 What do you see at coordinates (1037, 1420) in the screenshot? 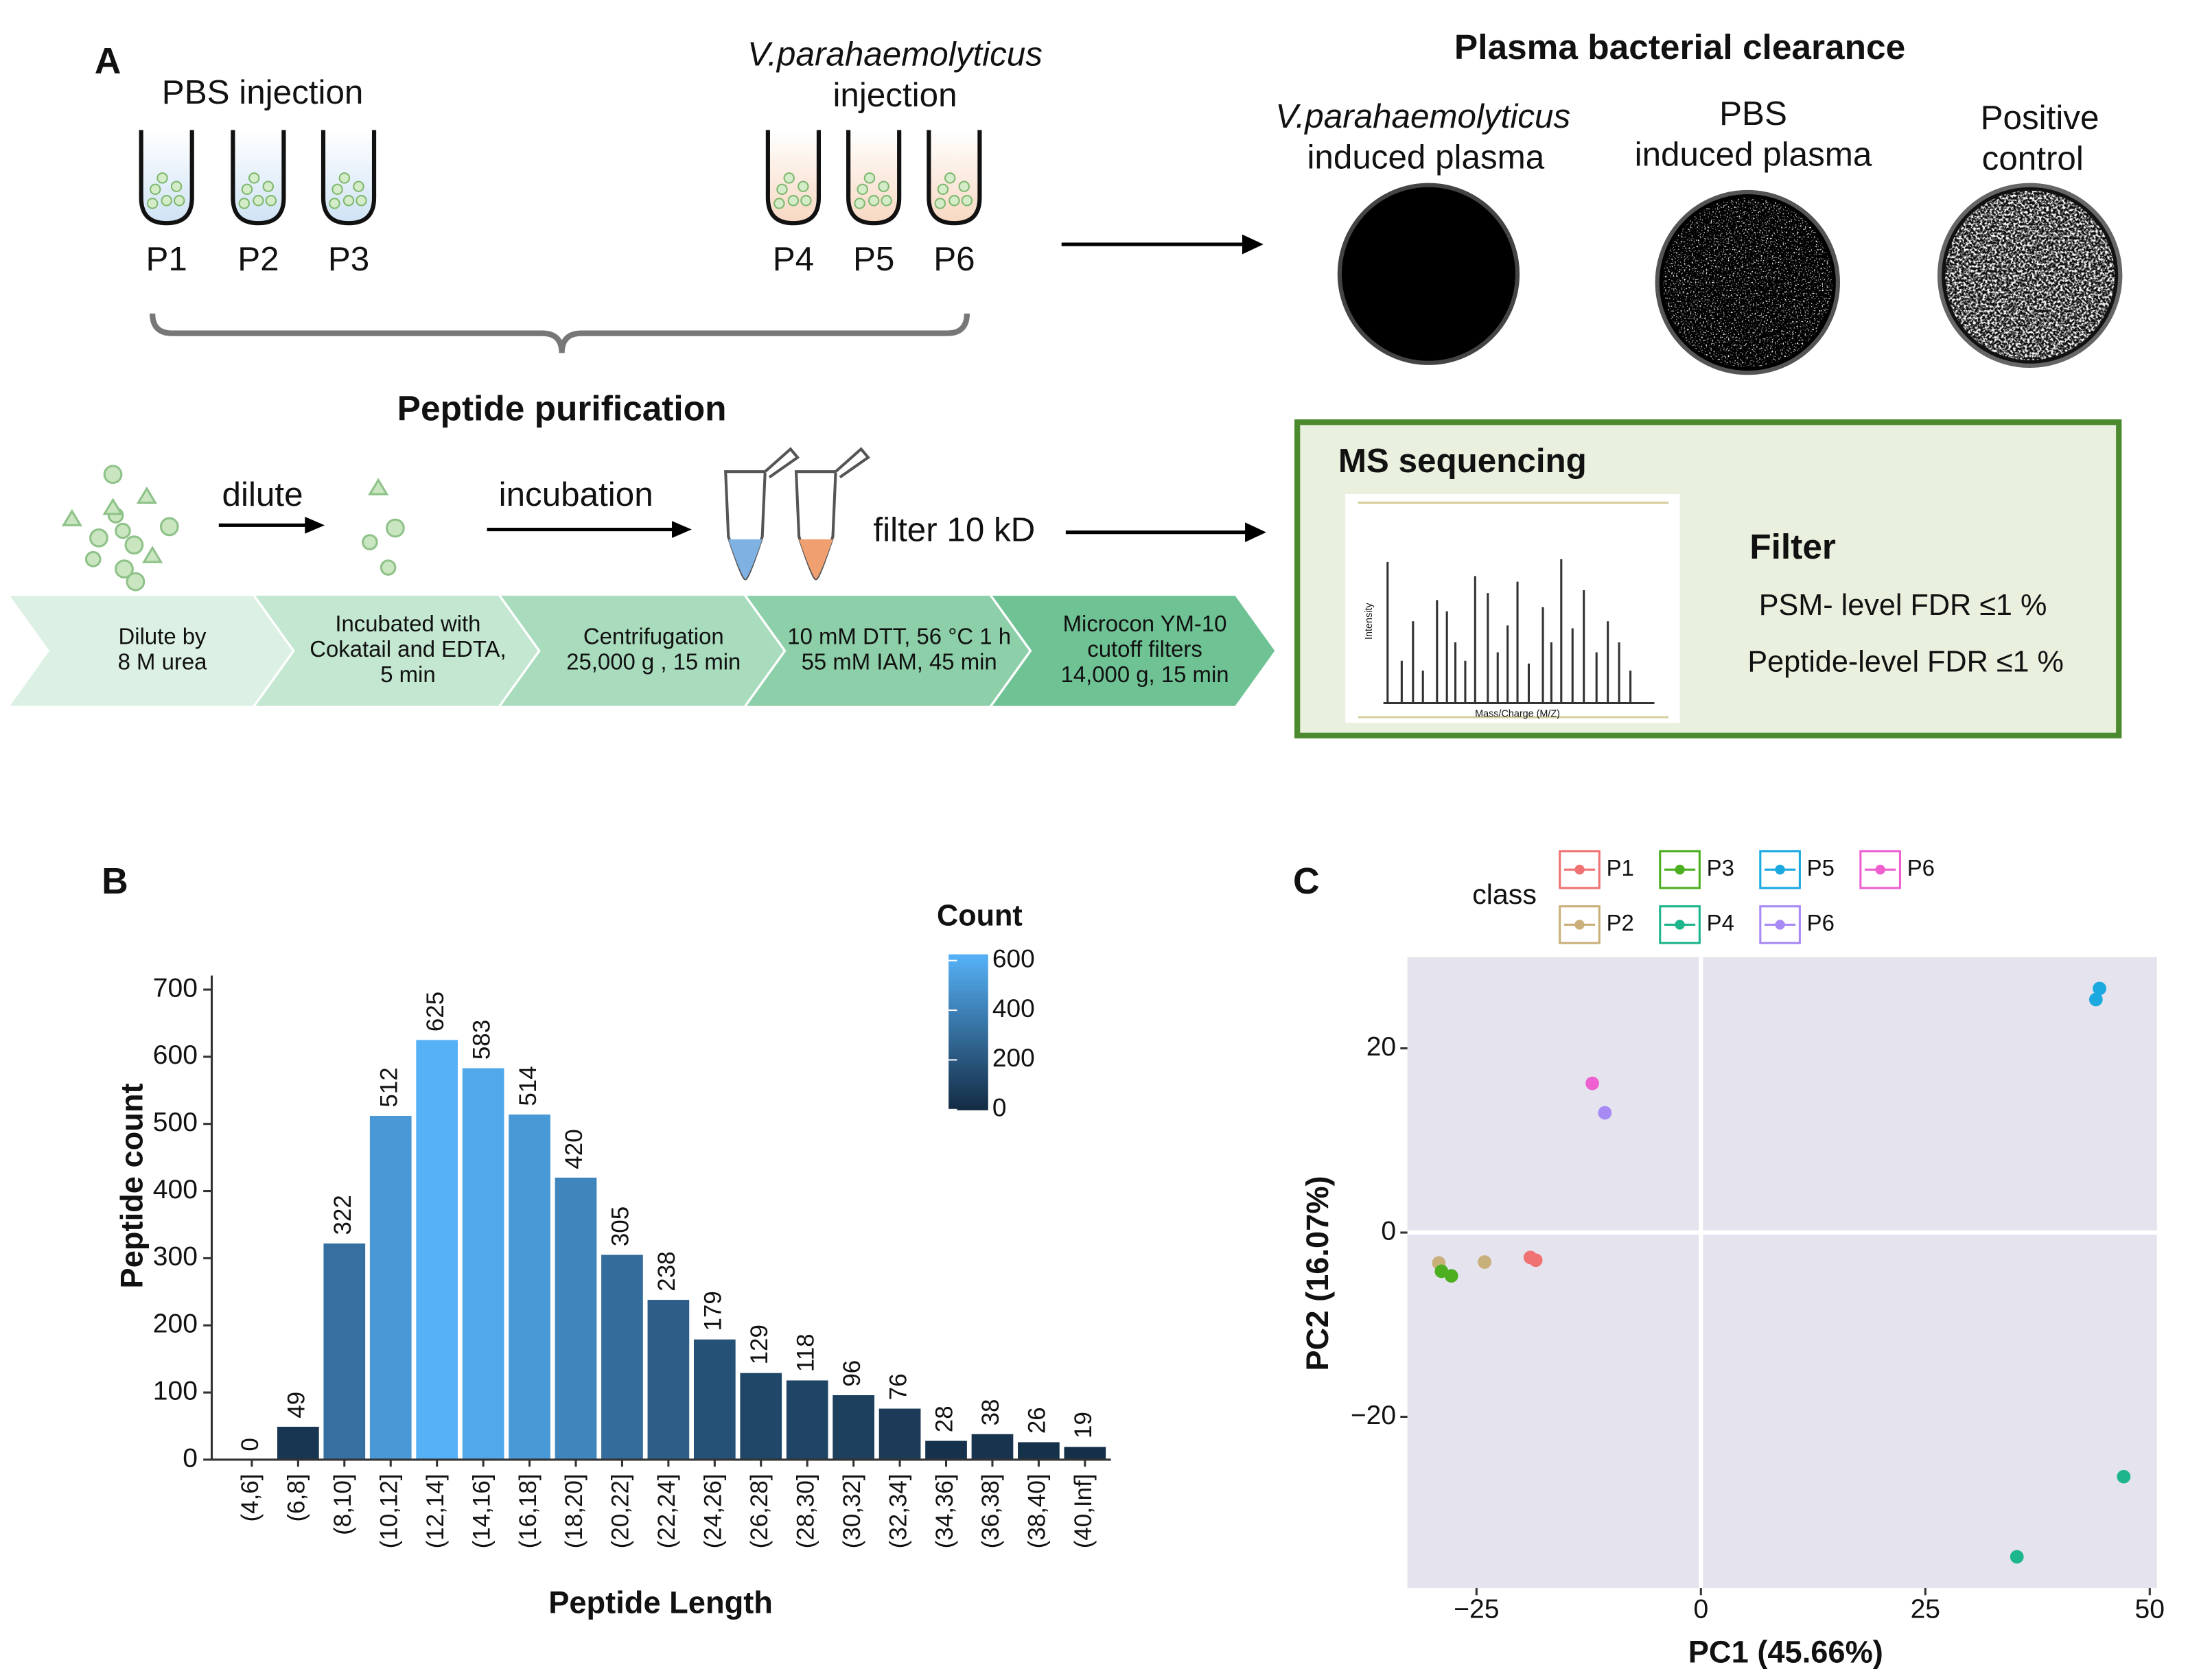
I see `value-label: 26` at bounding box center [1037, 1420].